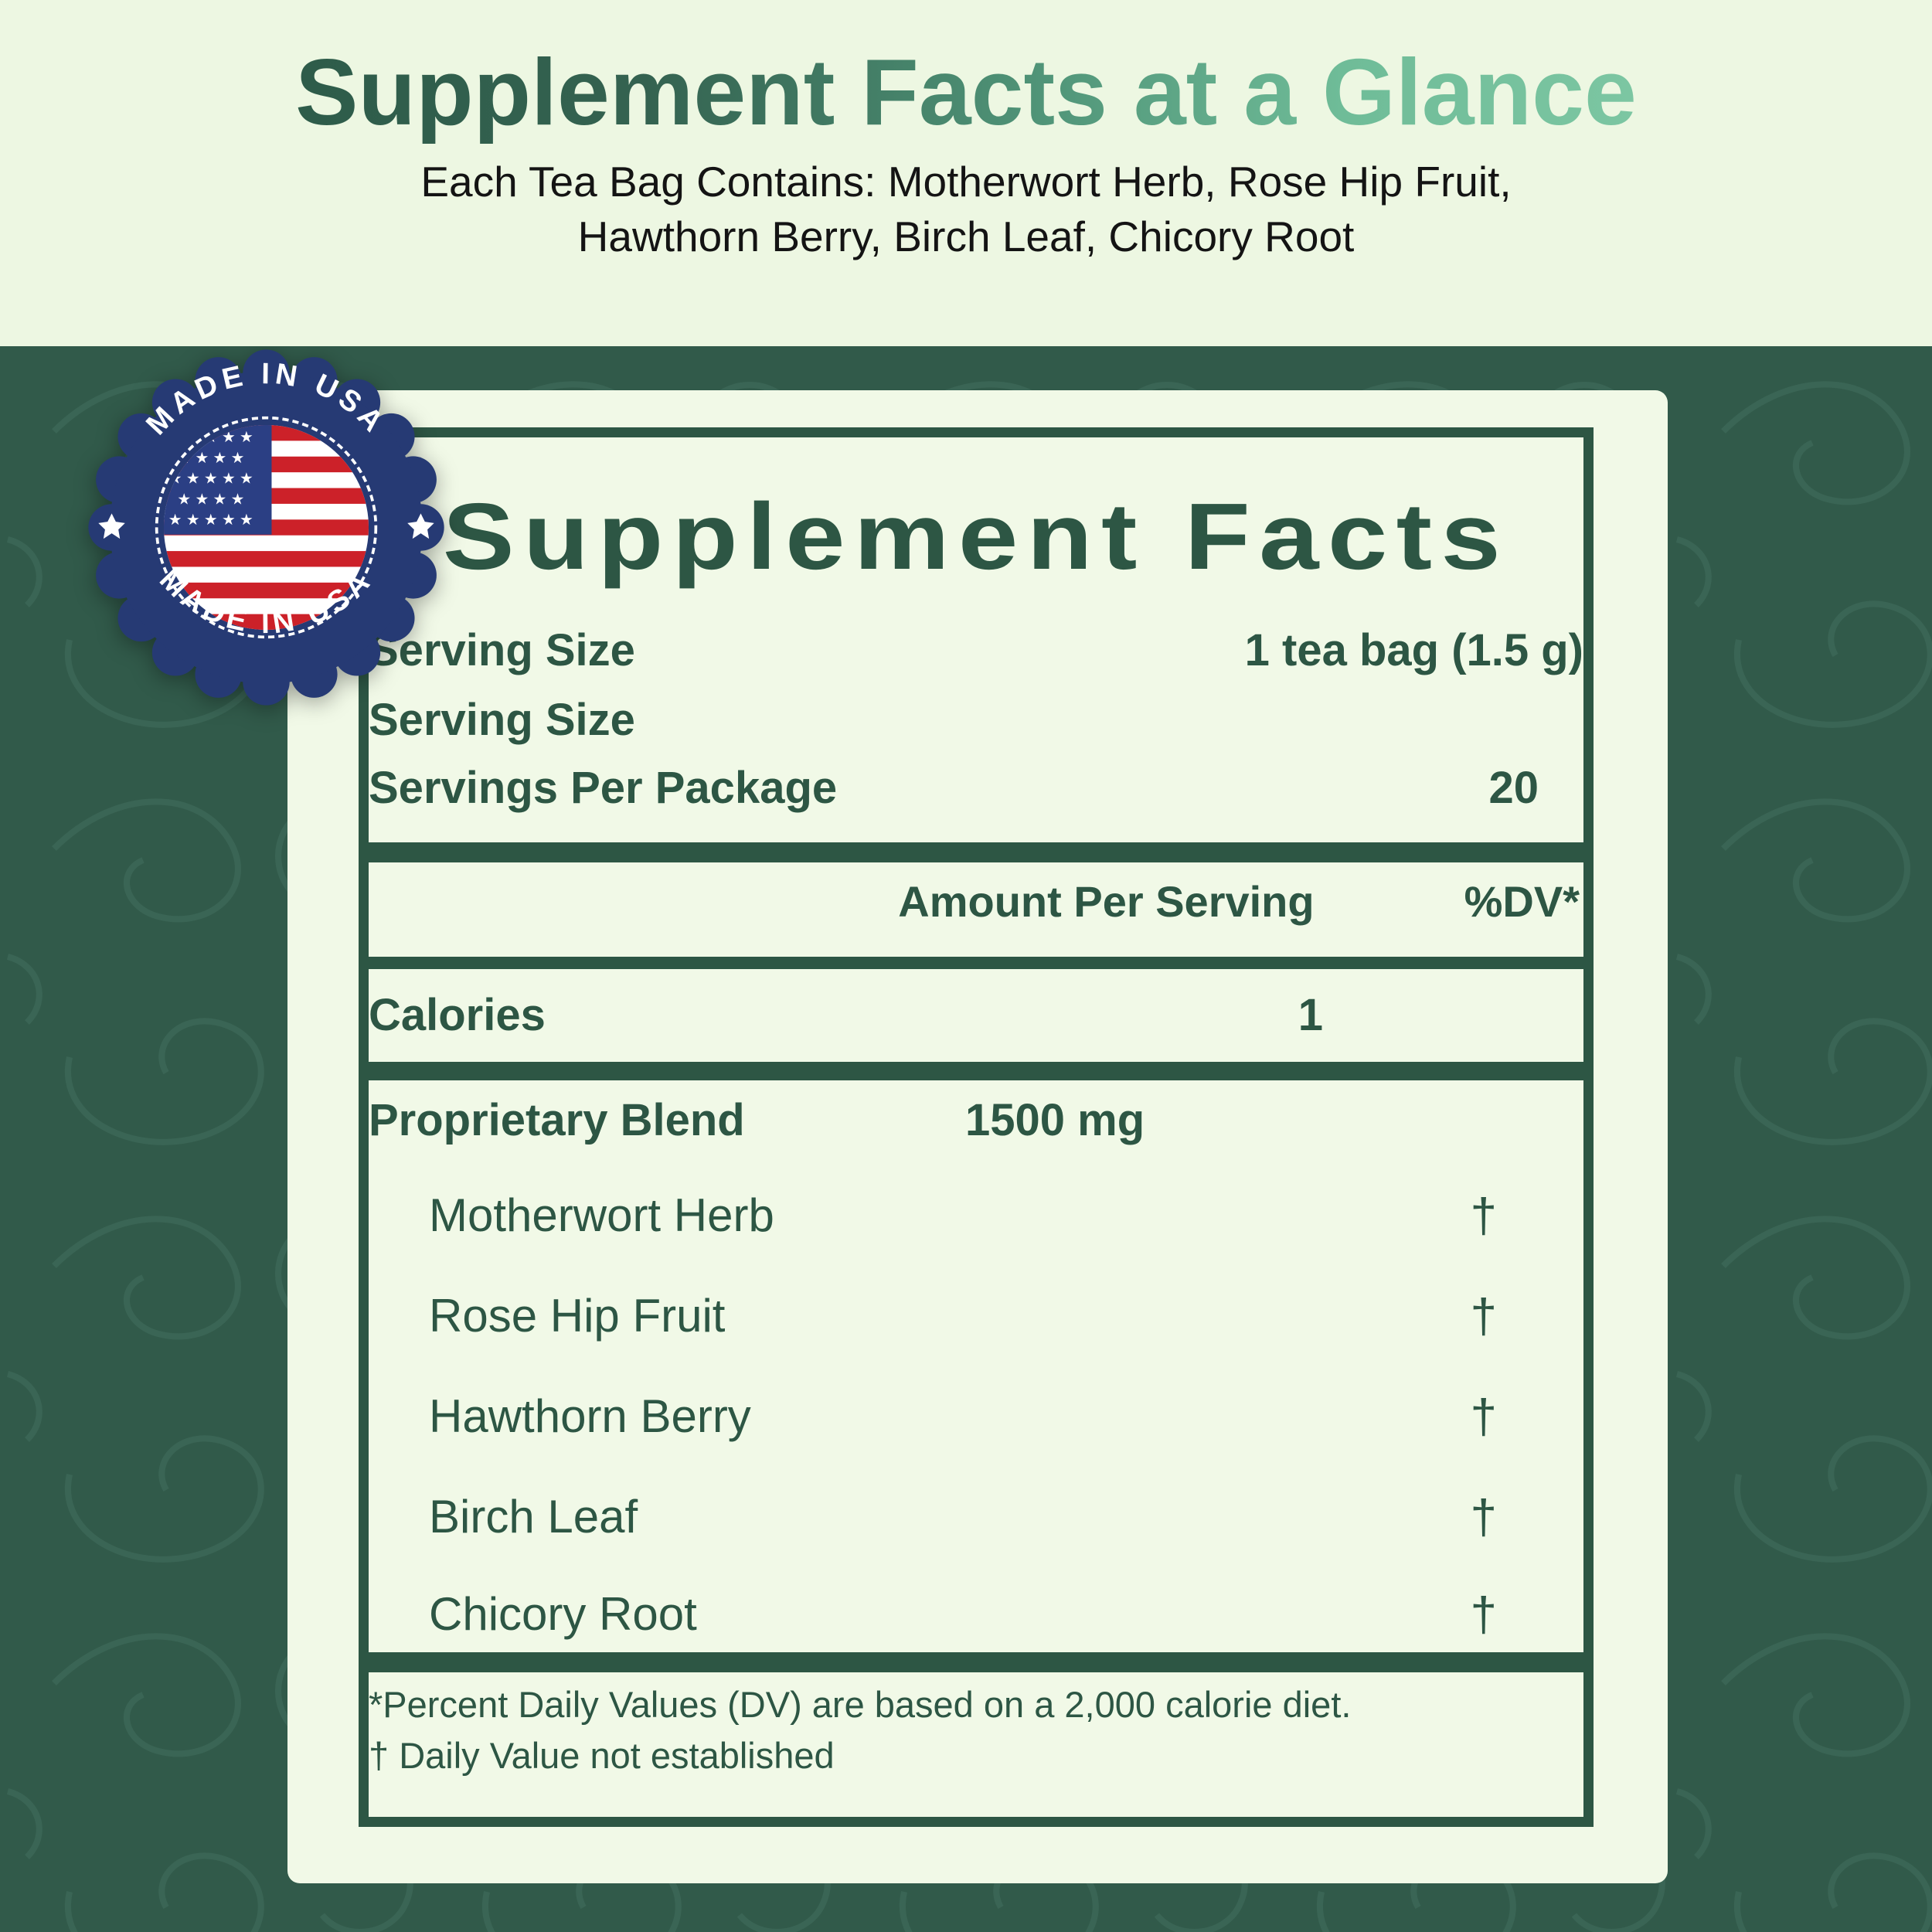 The image size is (1932, 1932). Describe the element at coordinates (457, 1015) in the screenshot. I see `calories-label: Calories` at that location.